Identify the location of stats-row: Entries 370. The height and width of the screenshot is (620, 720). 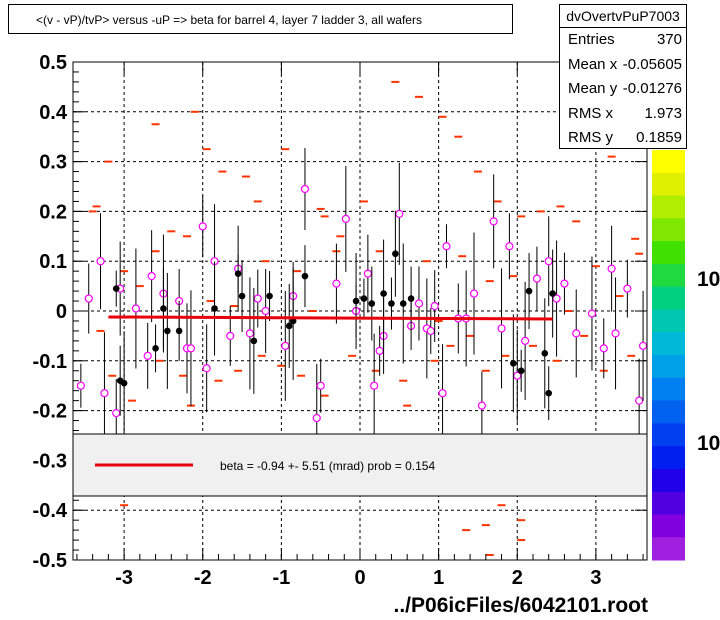
(623, 40).